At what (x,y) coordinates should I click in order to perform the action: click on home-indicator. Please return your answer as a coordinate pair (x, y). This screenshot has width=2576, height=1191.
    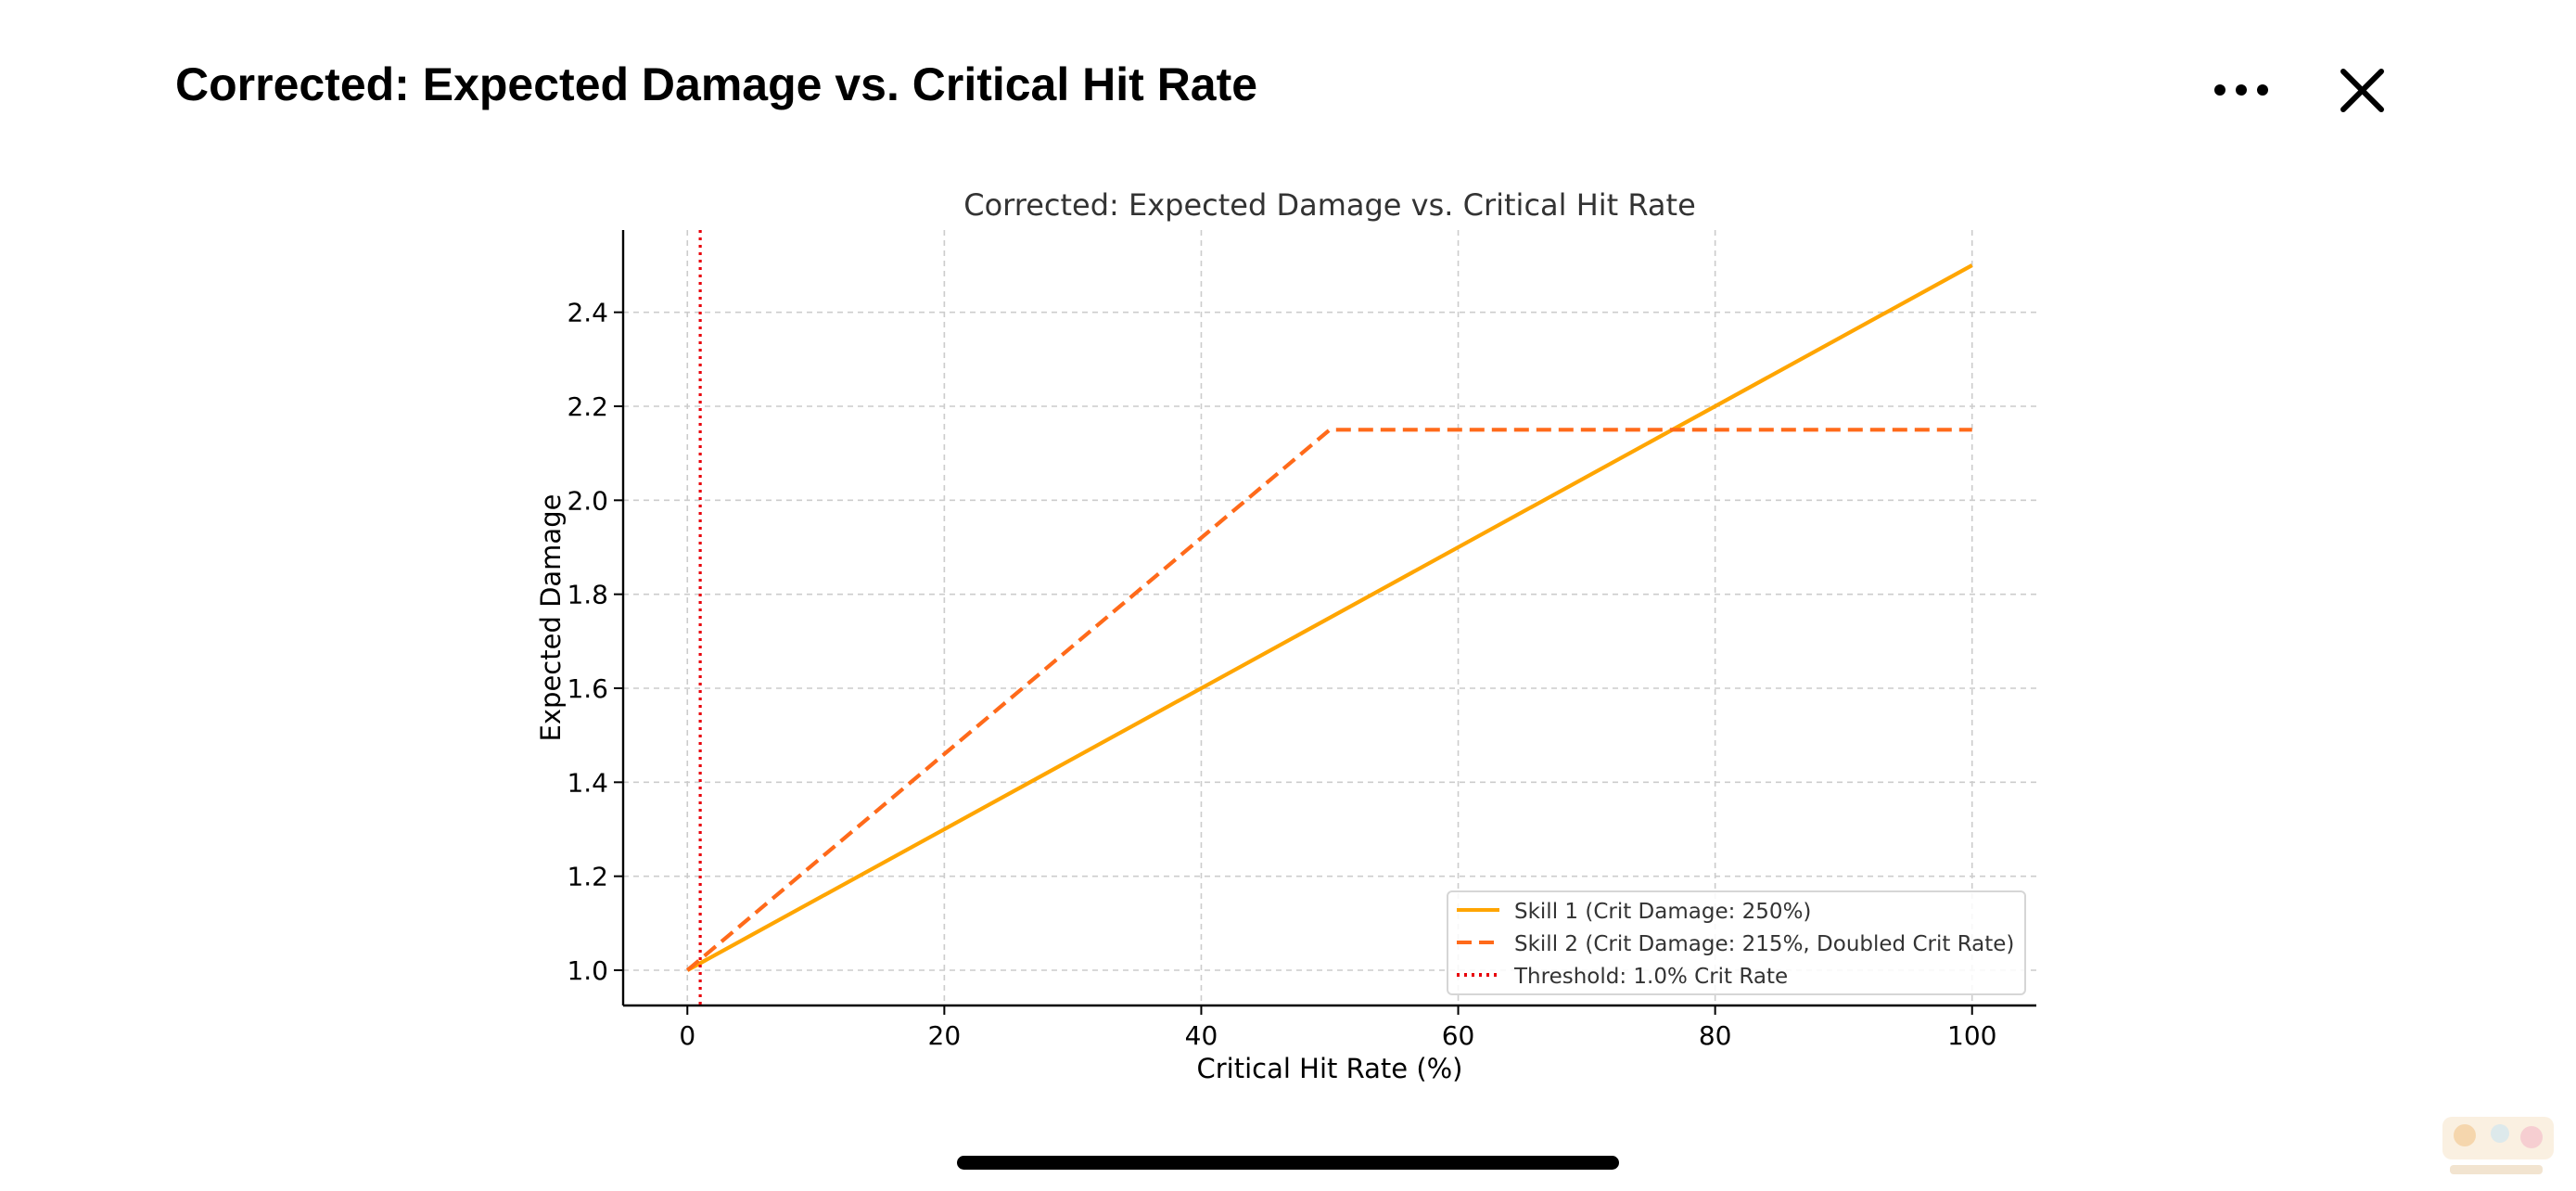
    Looking at the image, I should click on (1288, 1163).